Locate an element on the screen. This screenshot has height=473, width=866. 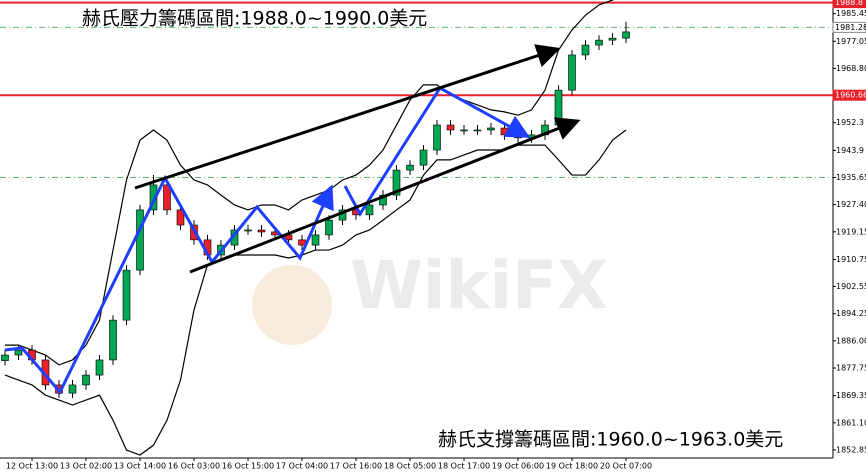
y-tick-label: 1910.75 is located at coordinates (851, 259).